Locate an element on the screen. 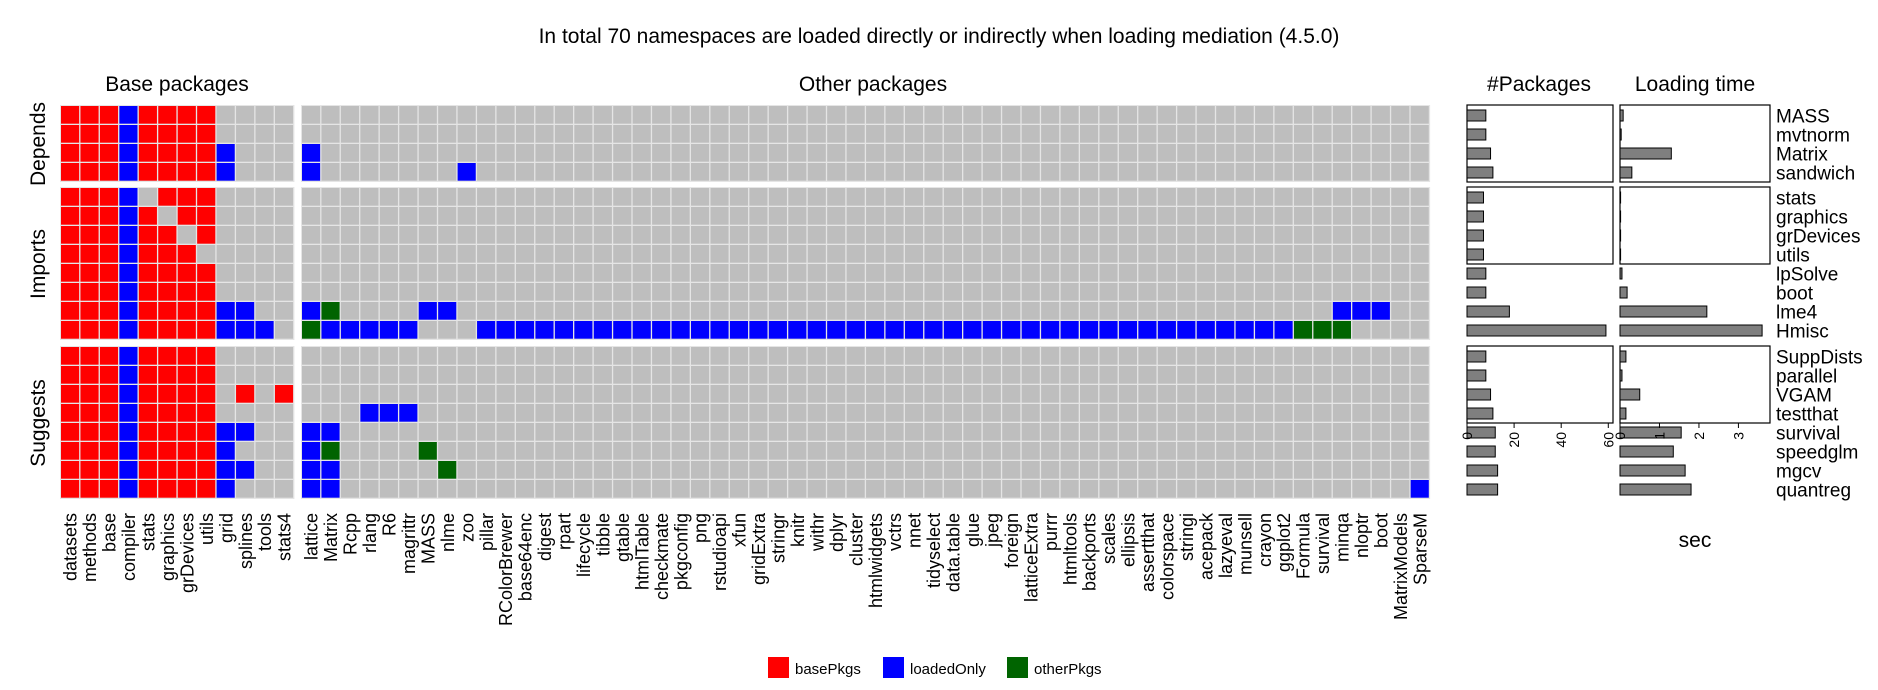 This screenshot has width=1878, height=690. cell-boot-minqa is located at coordinates (1341, 292).